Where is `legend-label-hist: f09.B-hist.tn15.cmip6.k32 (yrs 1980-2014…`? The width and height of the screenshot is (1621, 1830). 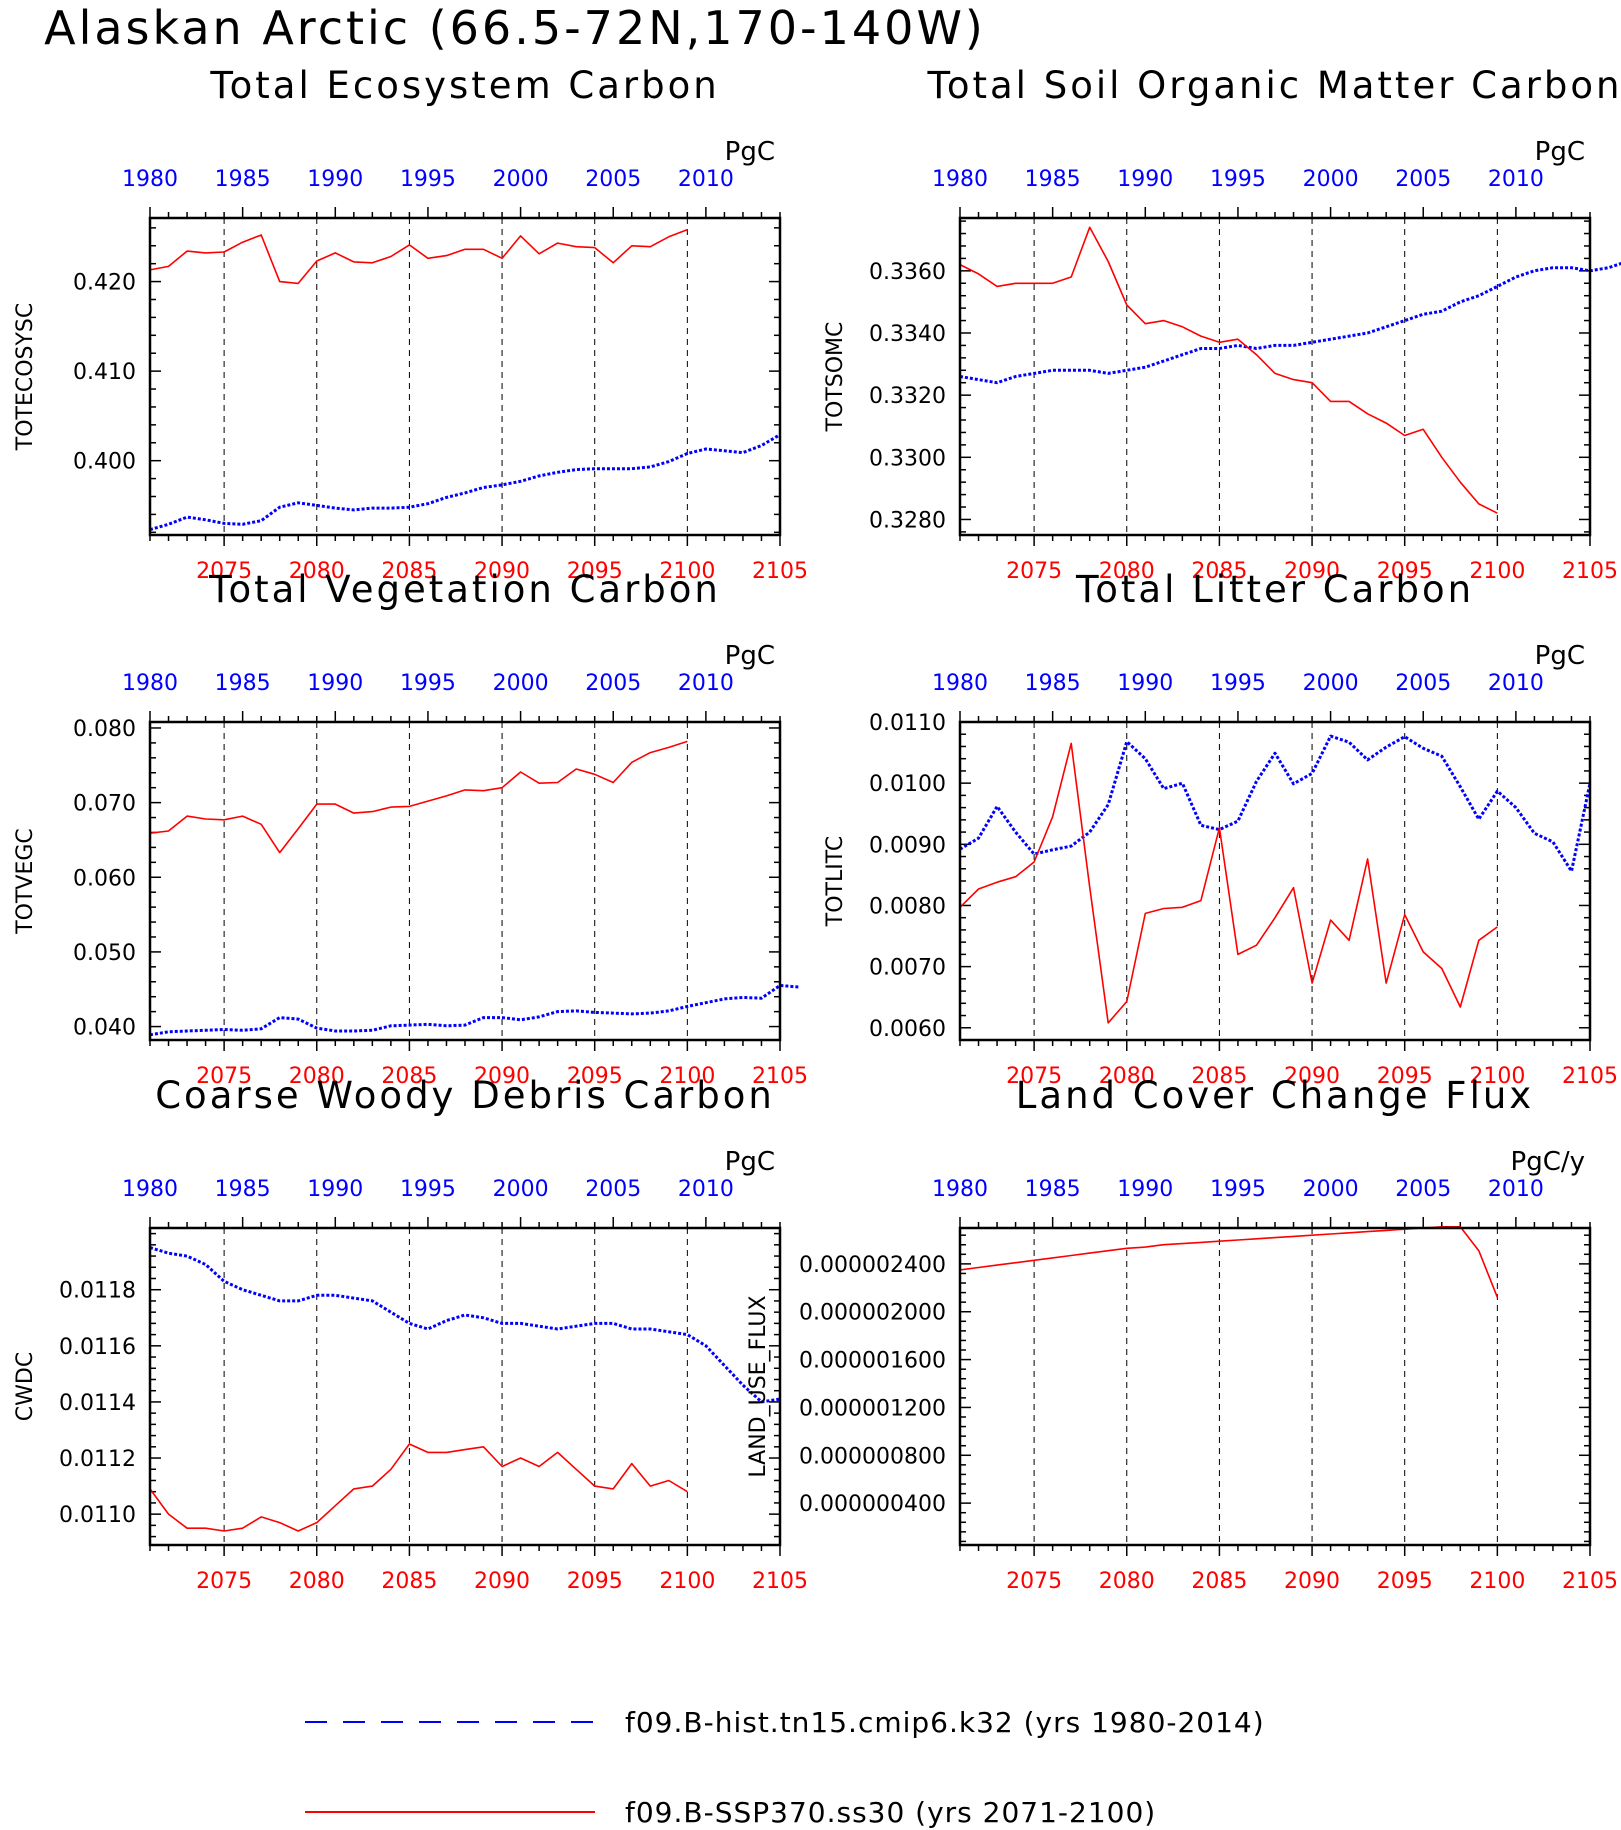 legend-label-hist: f09.B-hist.tn15.cmip6.k32 (yrs 1980-2014… is located at coordinates (945, 1722).